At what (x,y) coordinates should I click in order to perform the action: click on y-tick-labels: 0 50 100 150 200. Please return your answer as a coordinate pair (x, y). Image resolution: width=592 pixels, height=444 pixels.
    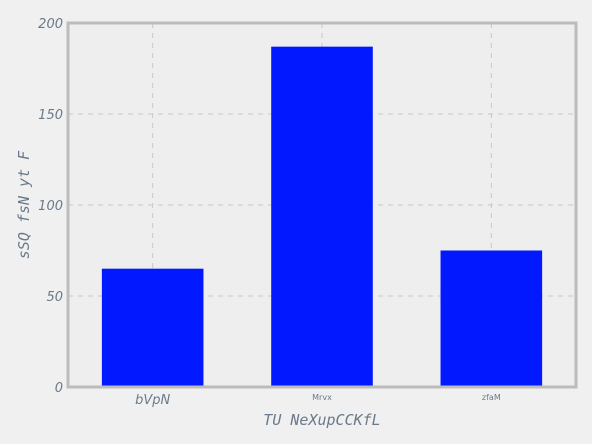
    Looking at the image, I should click on (50, 206).